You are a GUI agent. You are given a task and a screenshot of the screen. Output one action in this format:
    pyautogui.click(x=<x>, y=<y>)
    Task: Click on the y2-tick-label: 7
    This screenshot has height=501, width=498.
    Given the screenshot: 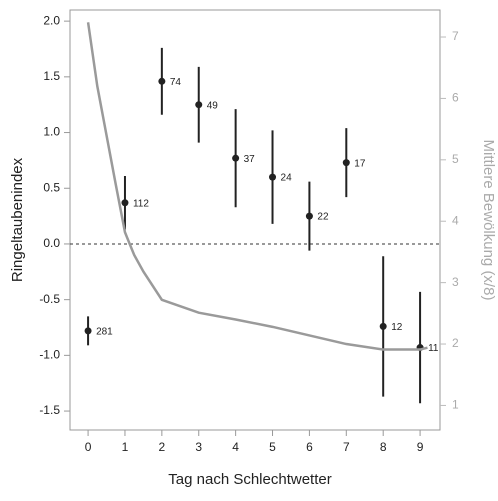 What is the action you would take?
    pyautogui.click(x=455, y=36)
    